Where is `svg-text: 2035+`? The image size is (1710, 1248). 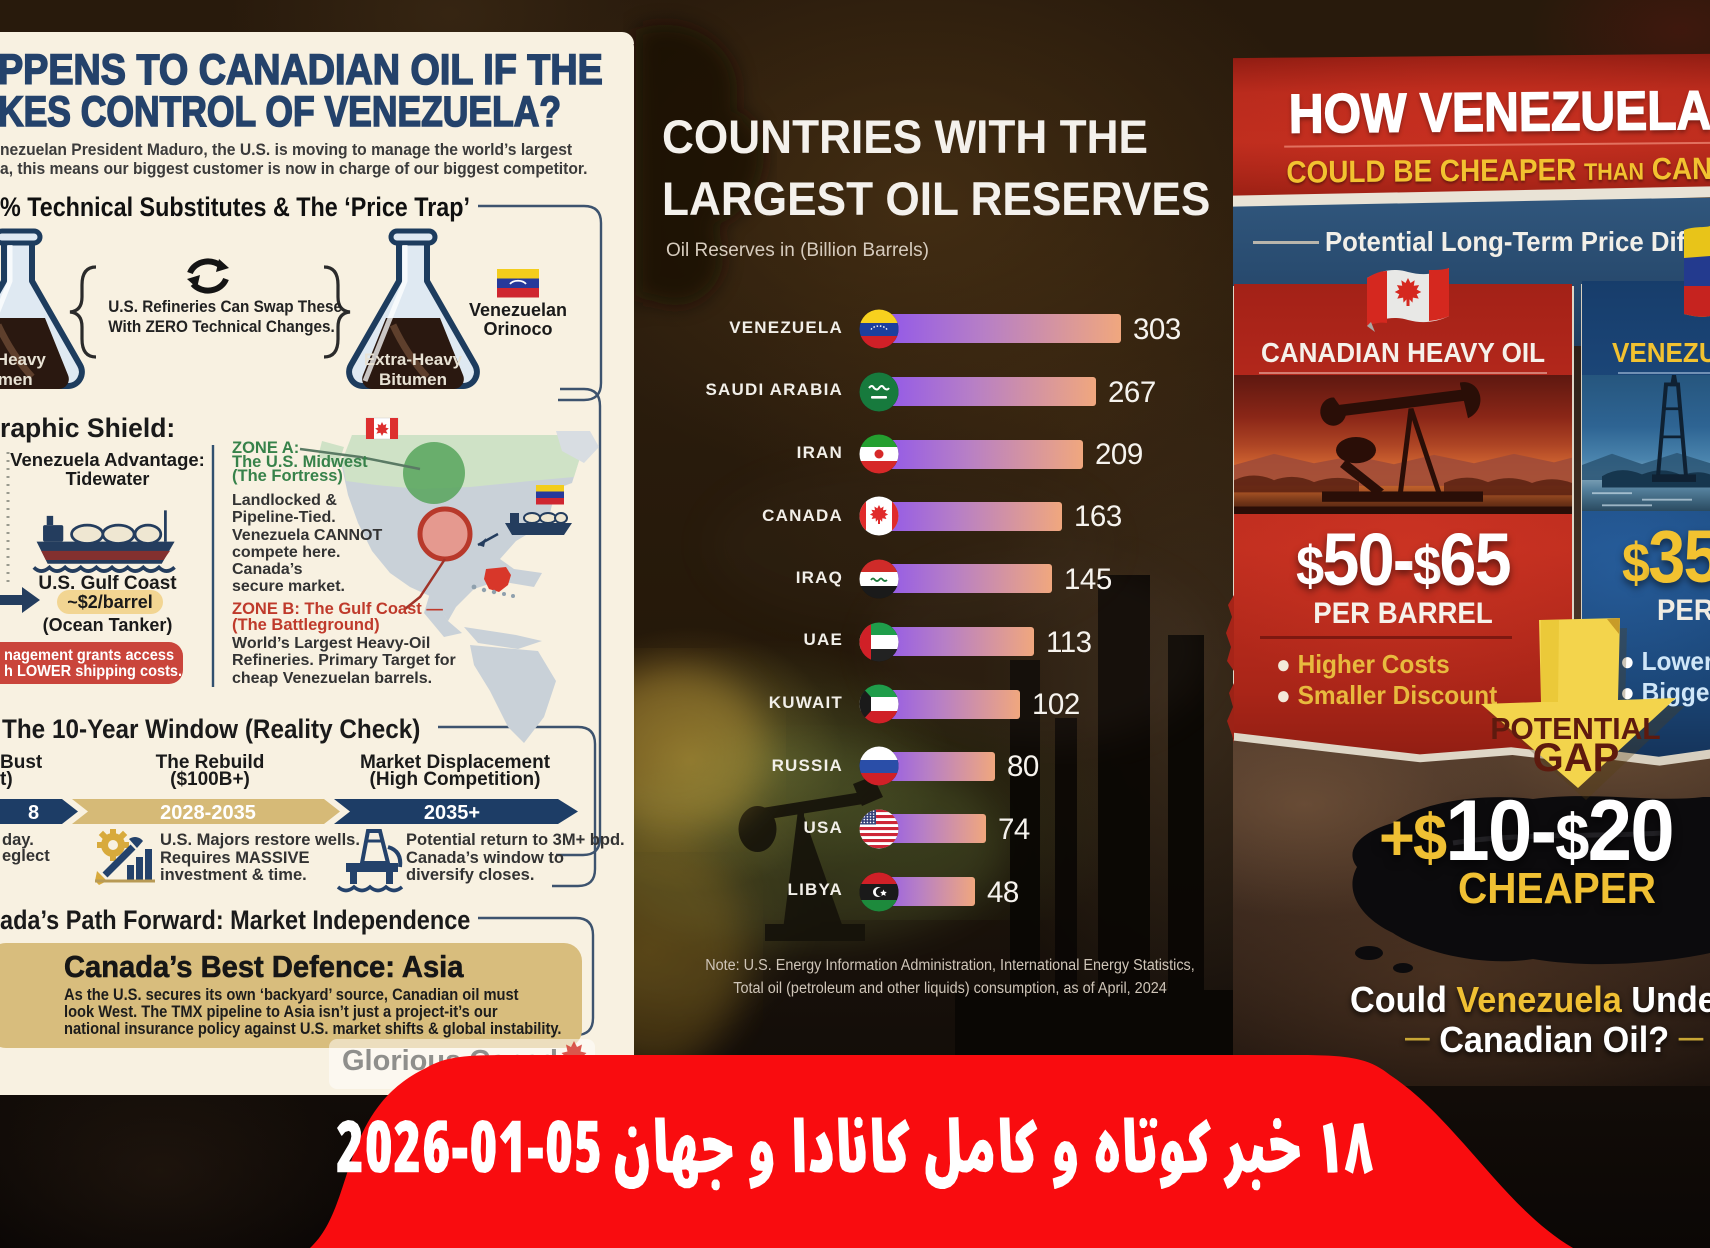 svg-text: 2035+ is located at coordinates (452, 813).